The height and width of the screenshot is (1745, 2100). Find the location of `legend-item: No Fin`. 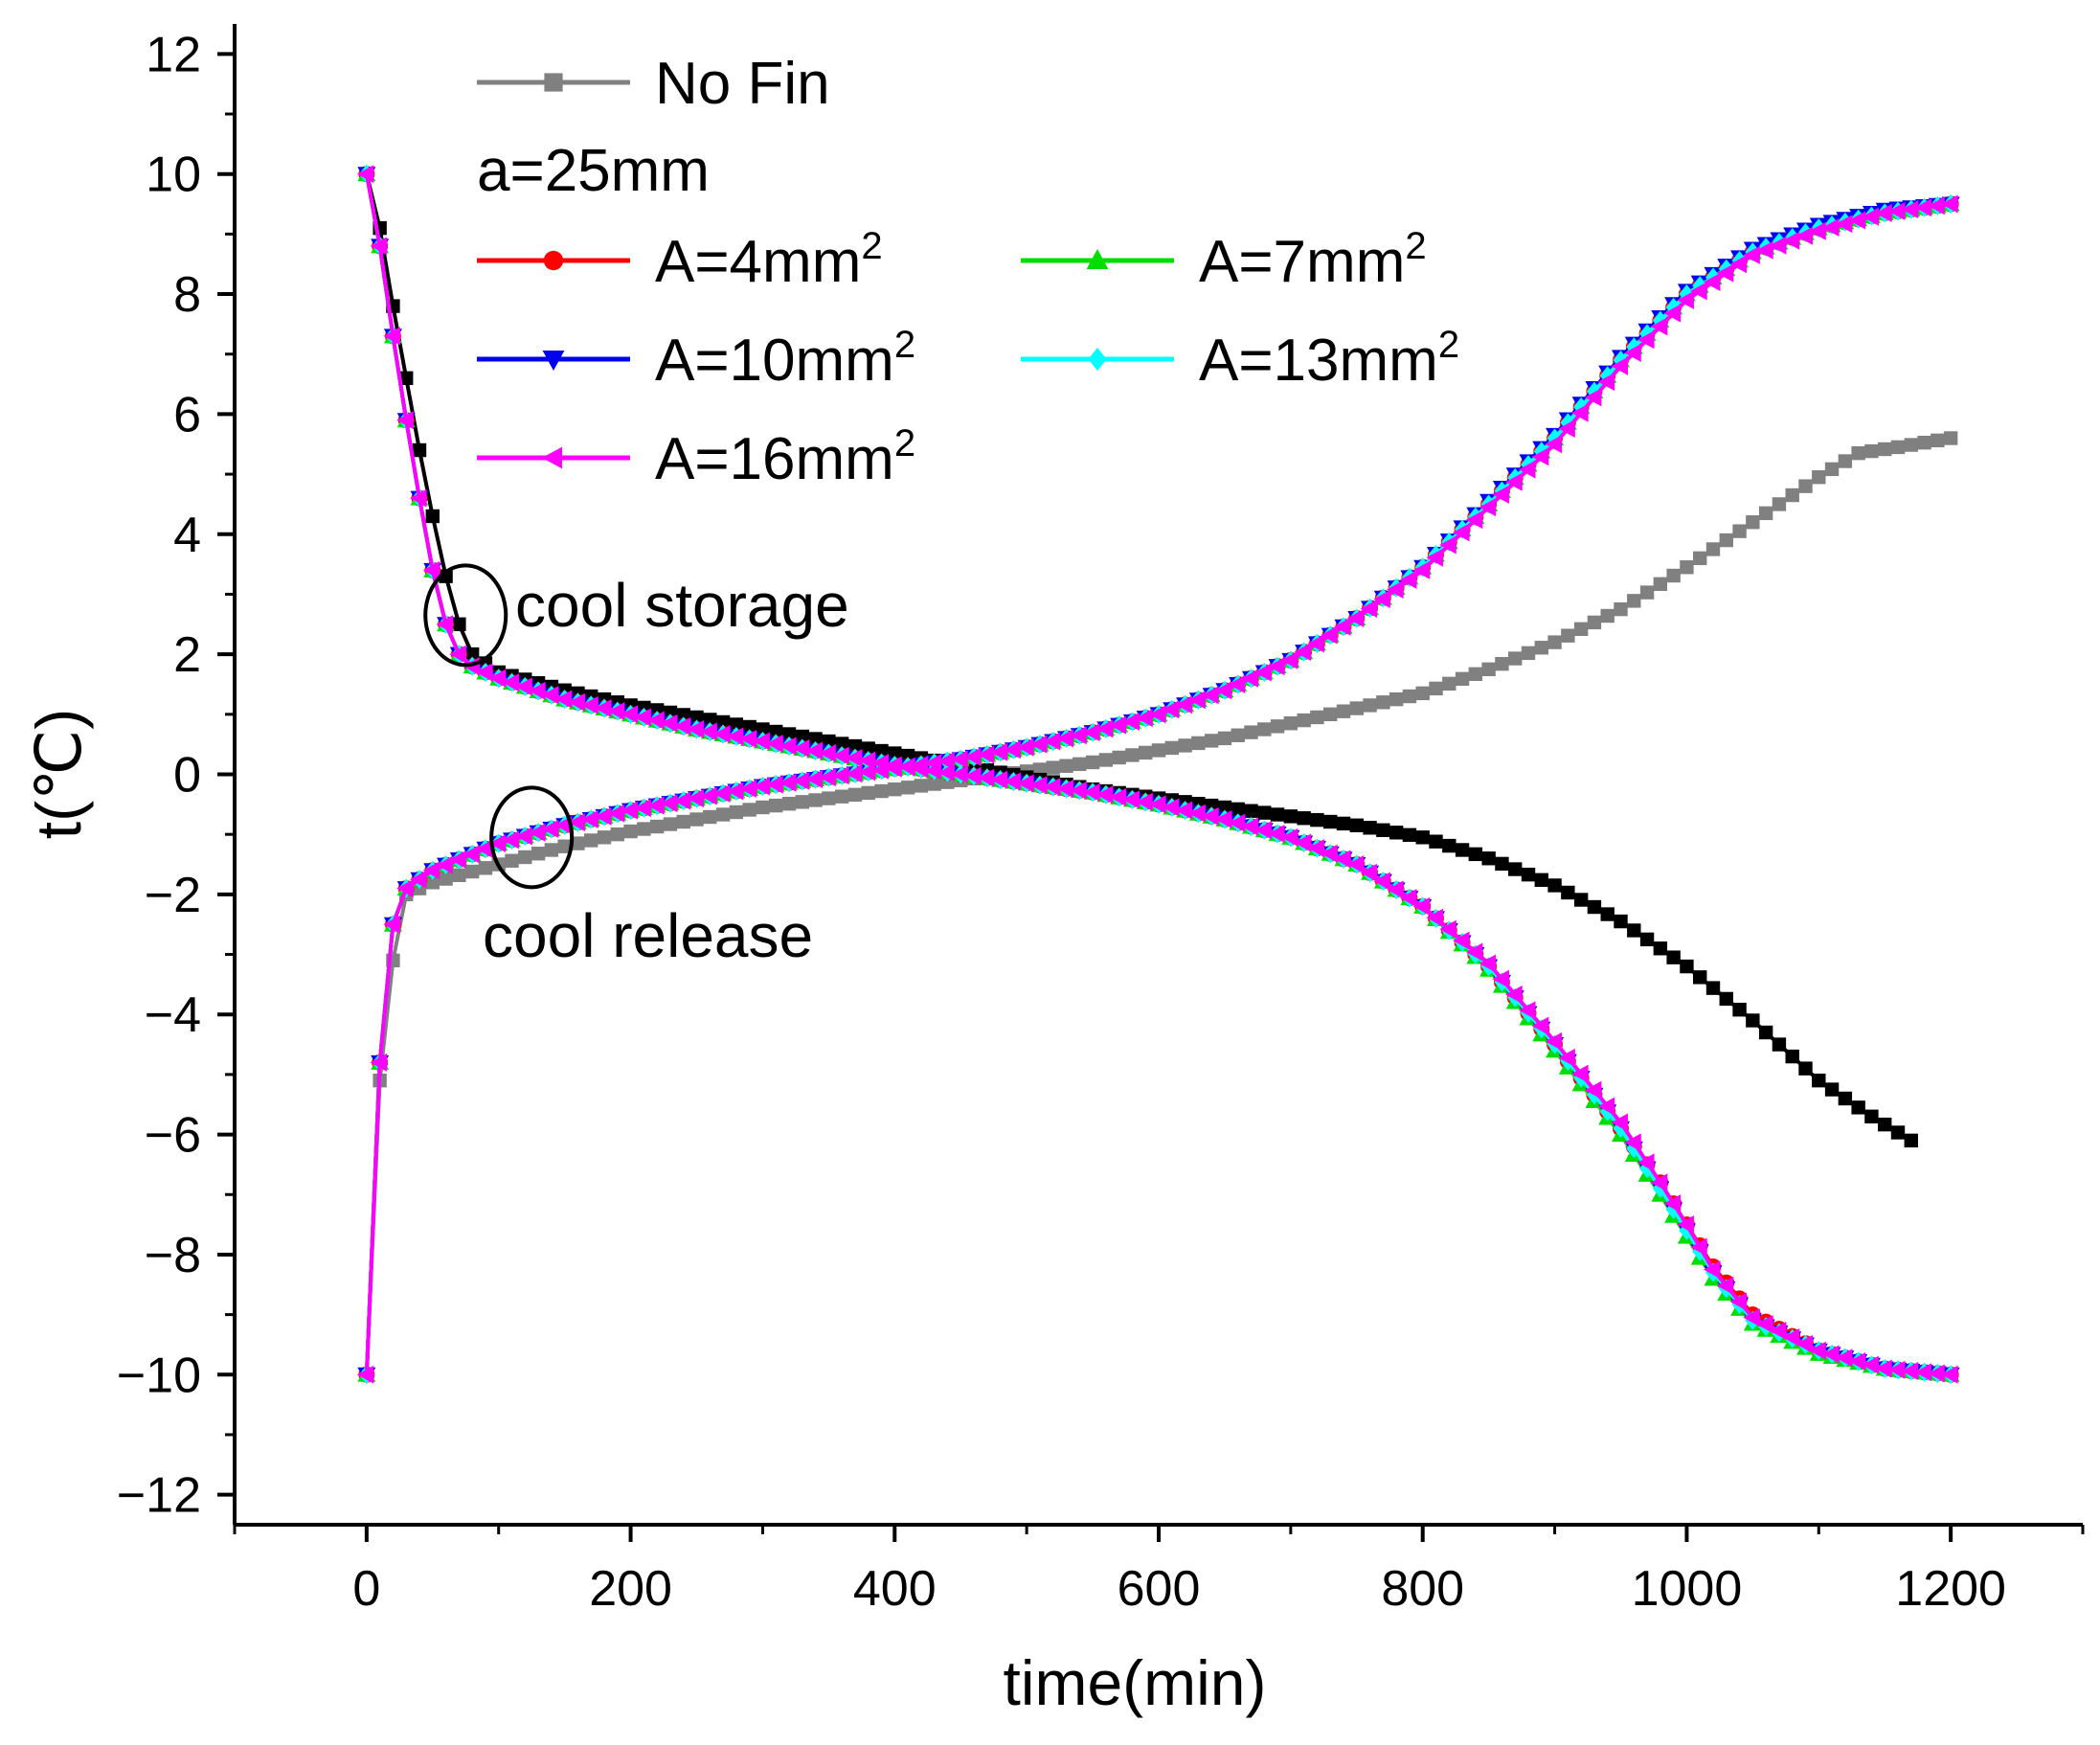

legend-item: No Fin is located at coordinates (653, 84).